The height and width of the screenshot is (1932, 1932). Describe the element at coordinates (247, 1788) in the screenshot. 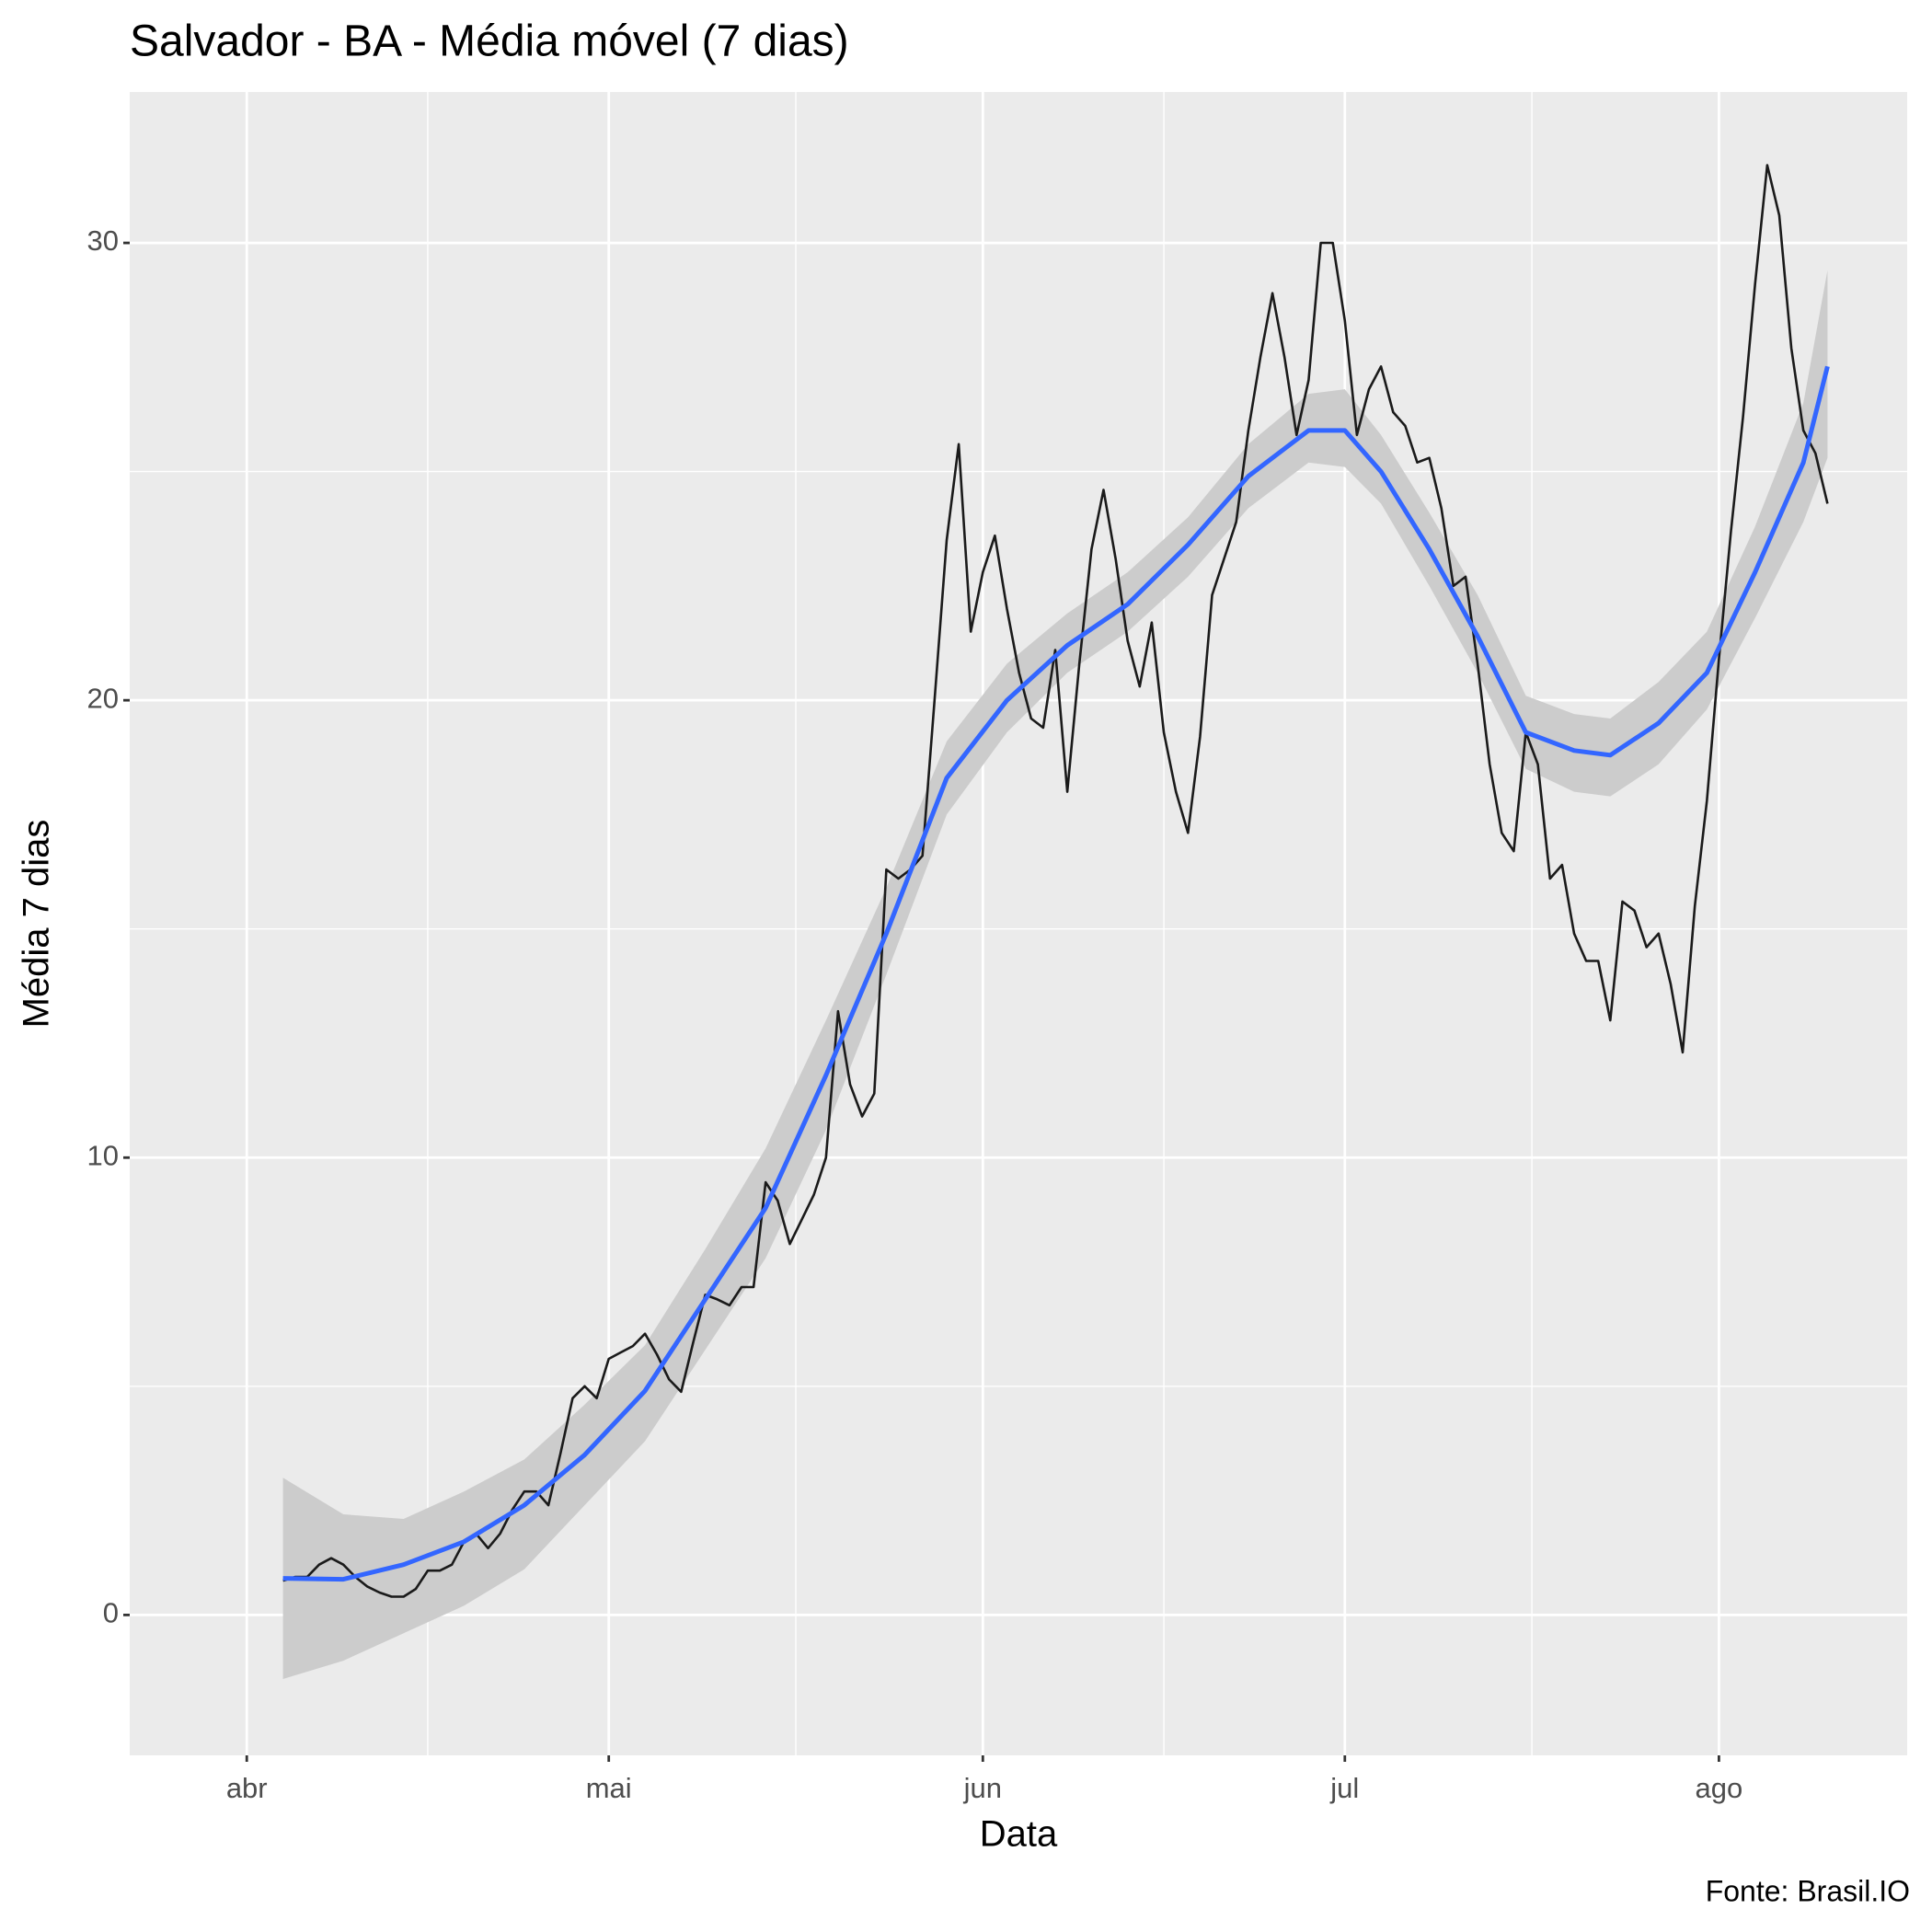

I see `x-tick-label: abr` at that location.